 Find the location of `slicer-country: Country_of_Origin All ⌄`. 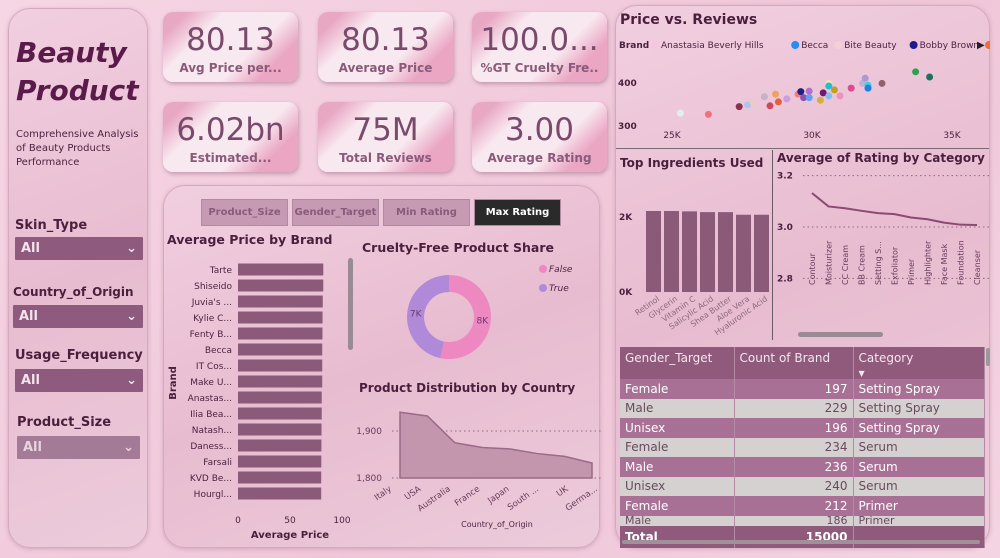

slicer-country: Country_of_Origin All ⌄ is located at coordinates (78, 306).